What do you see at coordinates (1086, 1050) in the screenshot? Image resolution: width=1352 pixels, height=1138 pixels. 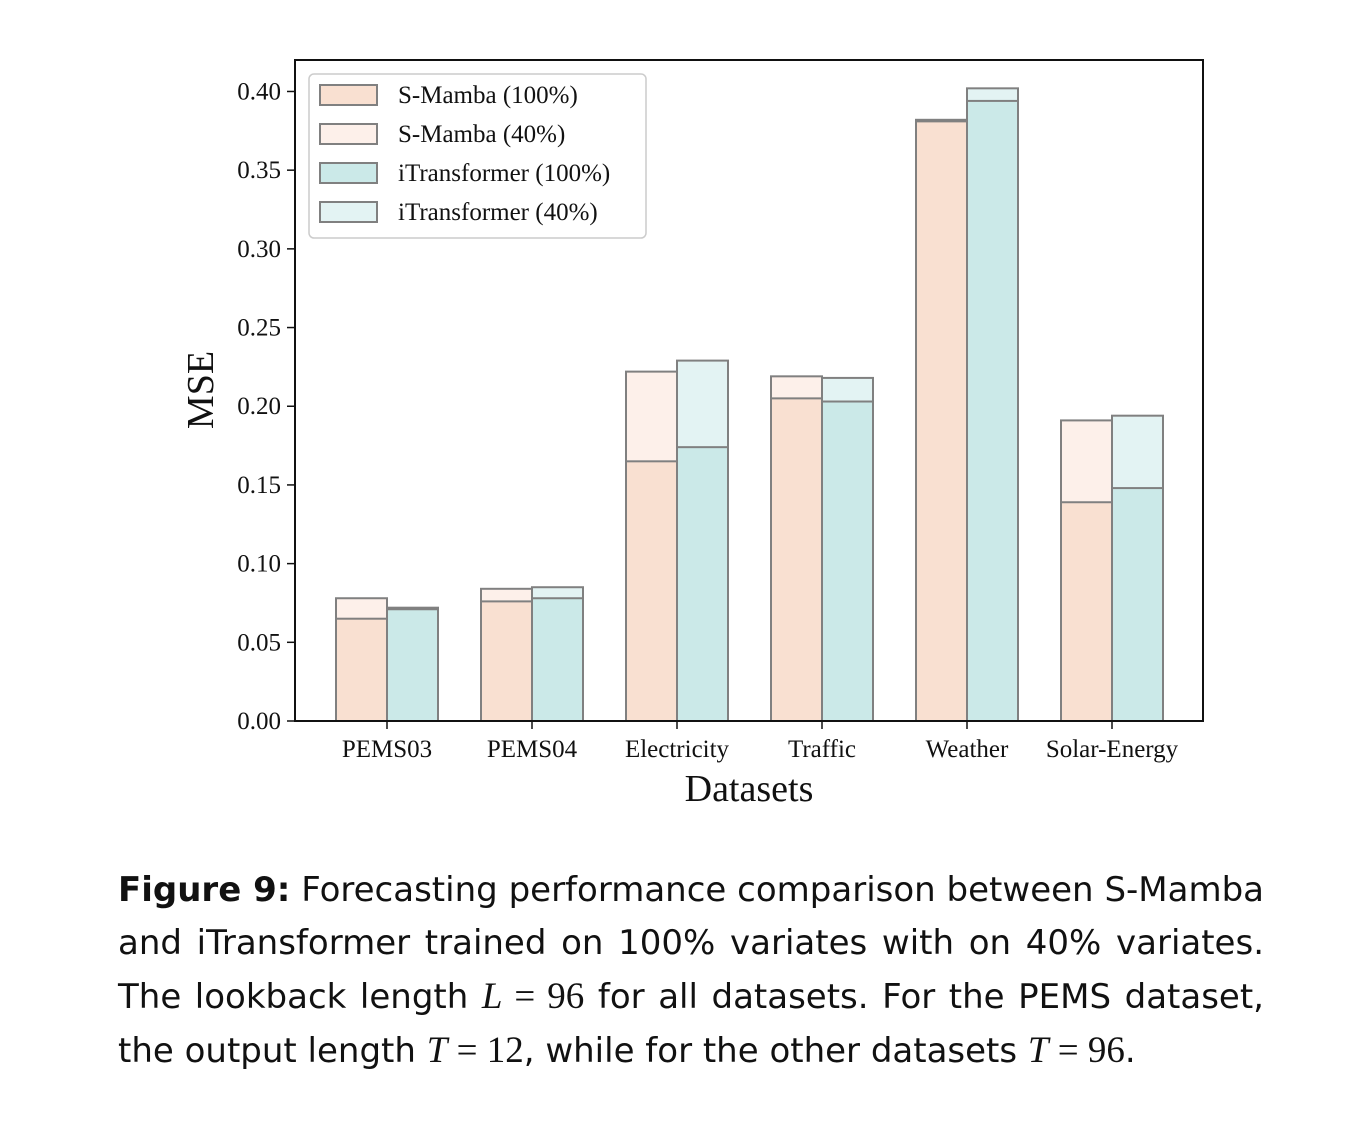 I see `caption-math-t2-value: = 96` at bounding box center [1086, 1050].